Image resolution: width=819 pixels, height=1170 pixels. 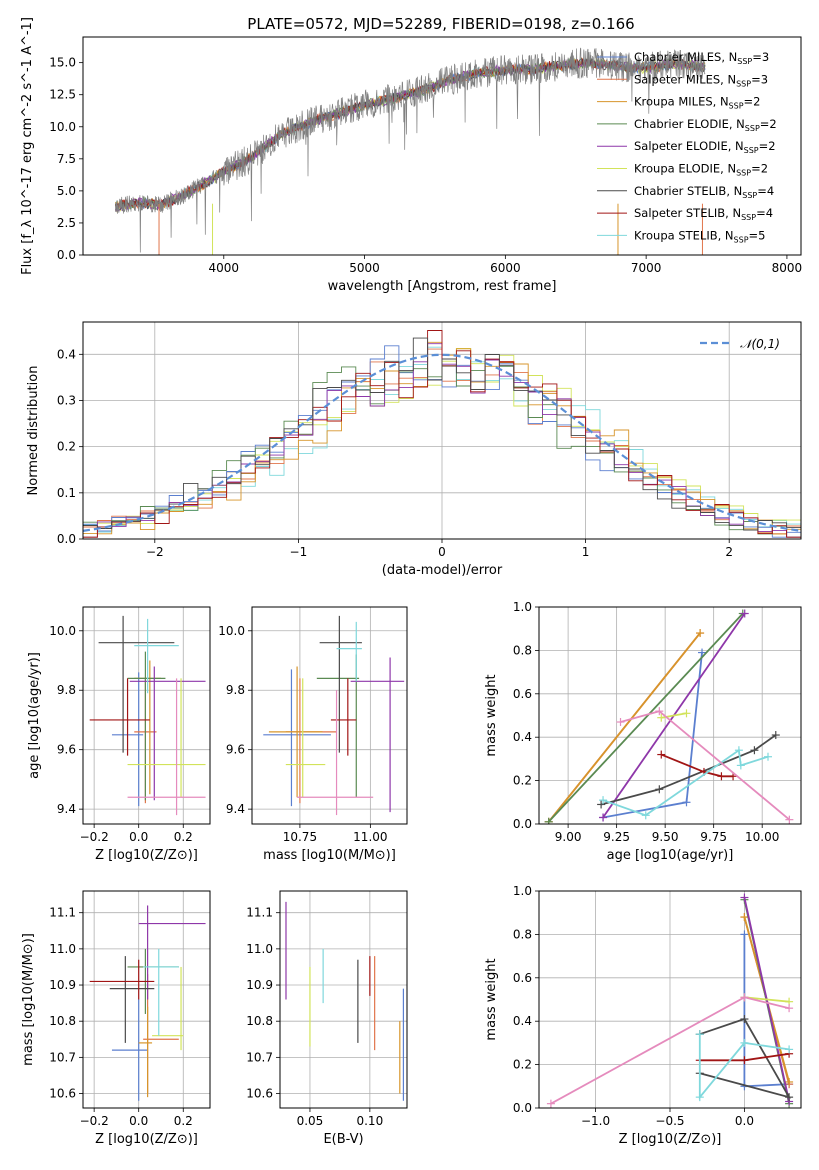 I want to click on plot-area-weight_vs_age, so click(x=669, y=716).